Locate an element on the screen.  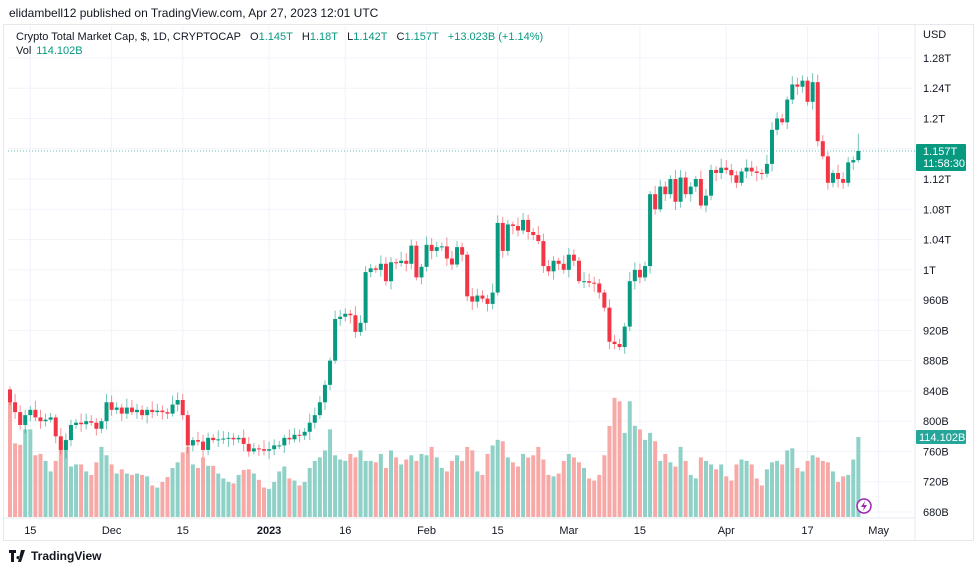
x-tick-label: 16 is located at coordinates (345, 531).